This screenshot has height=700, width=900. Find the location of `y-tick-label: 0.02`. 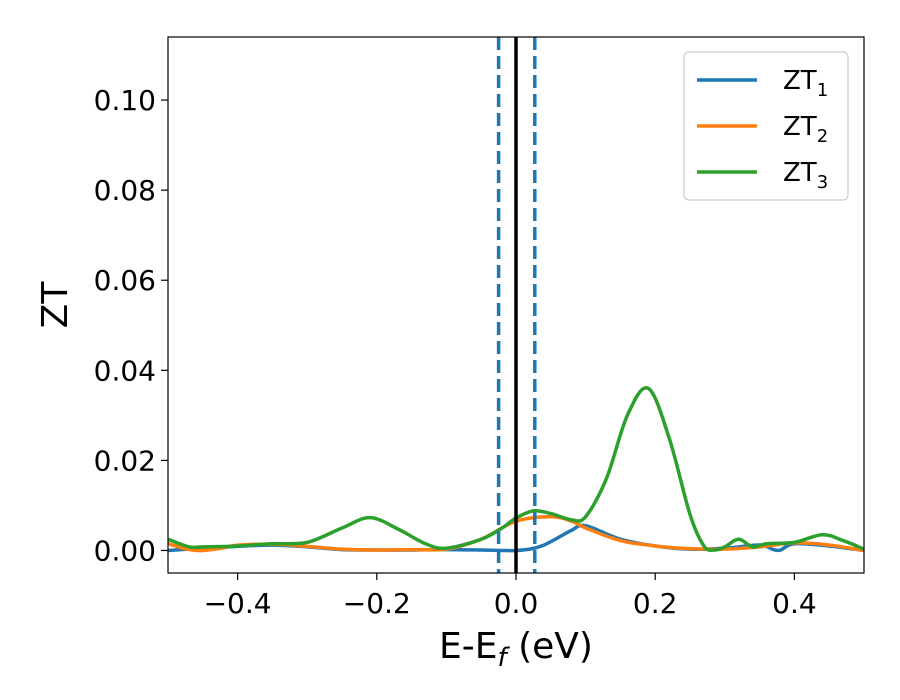

y-tick-label: 0.02 is located at coordinates (125, 460).